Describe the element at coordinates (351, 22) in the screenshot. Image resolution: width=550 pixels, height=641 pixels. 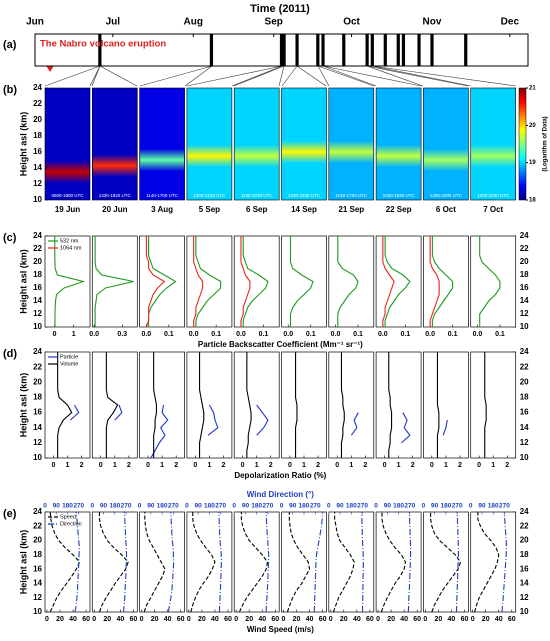
I see `x-tick-label: Oct` at that location.